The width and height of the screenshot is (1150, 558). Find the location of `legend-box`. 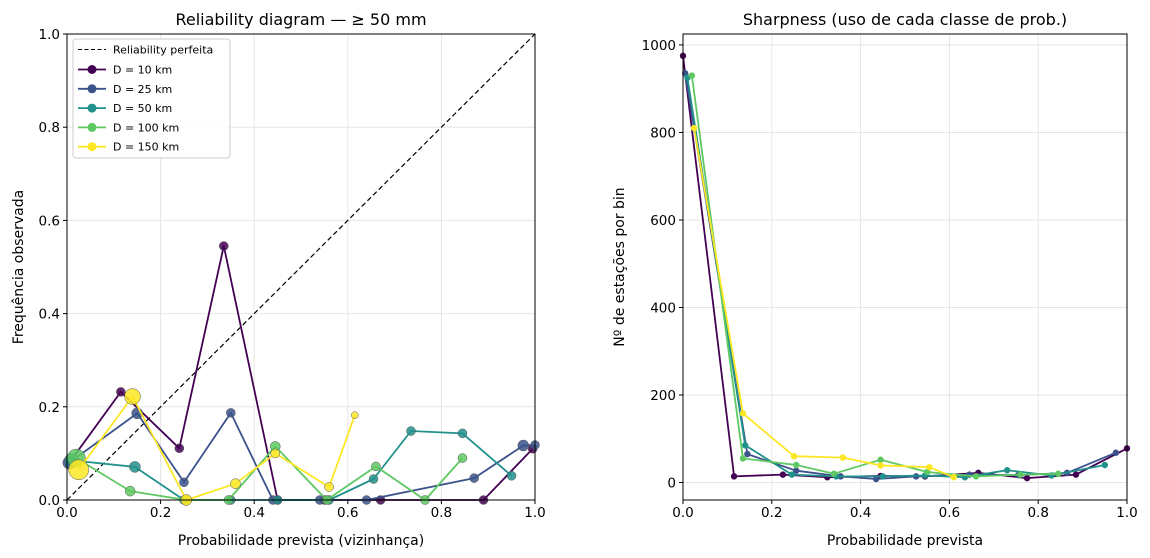

legend-box is located at coordinates (151, 98).